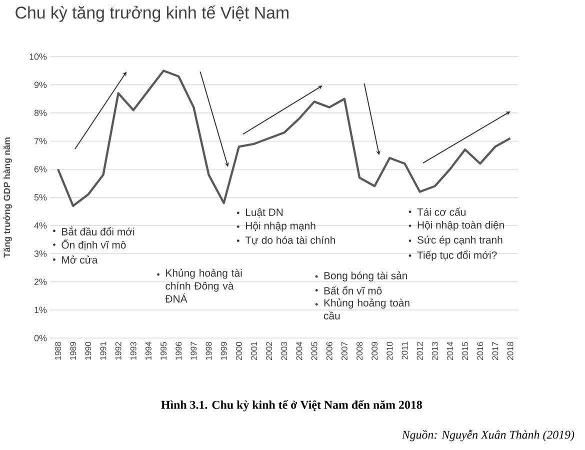 This screenshot has width=585, height=450. What do you see at coordinates (359, 351) in the screenshot?
I see `x-tick-label: 2008` at bounding box center [359, 351].